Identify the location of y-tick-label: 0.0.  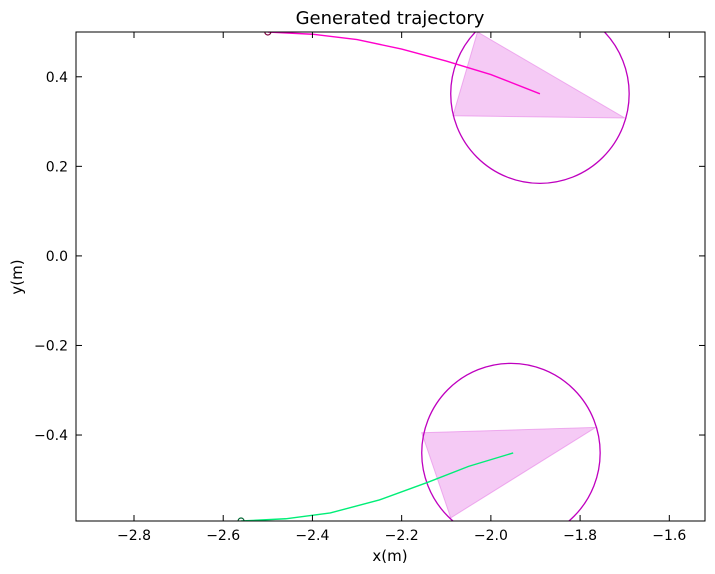
(57, 257).